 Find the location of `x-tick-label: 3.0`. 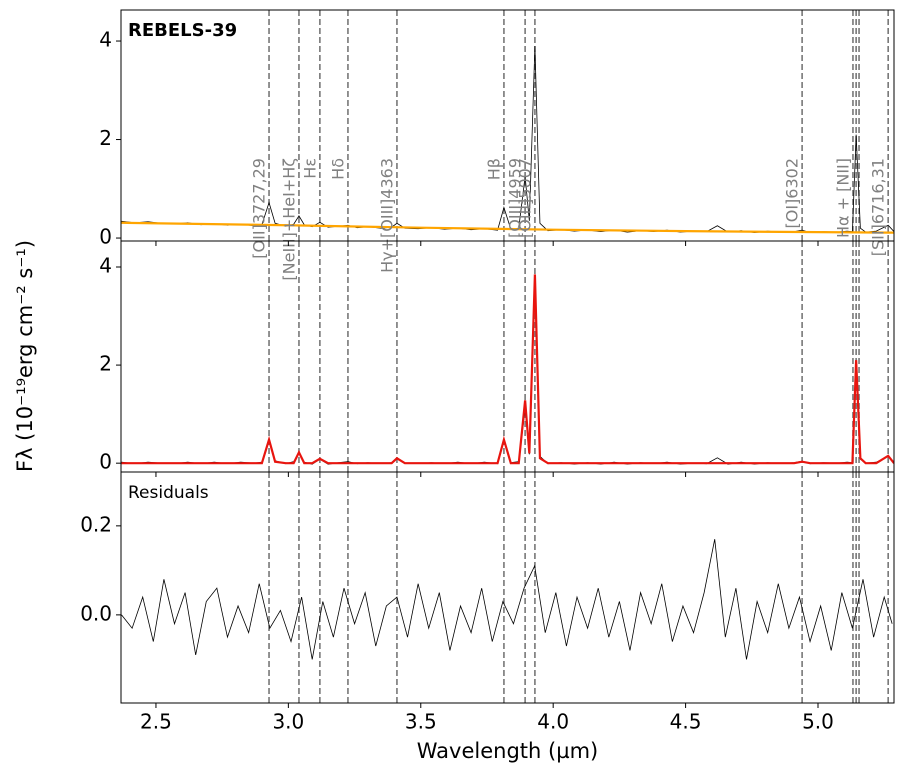

x-tick-label: 3.0 is located at coordinates (288, 722).